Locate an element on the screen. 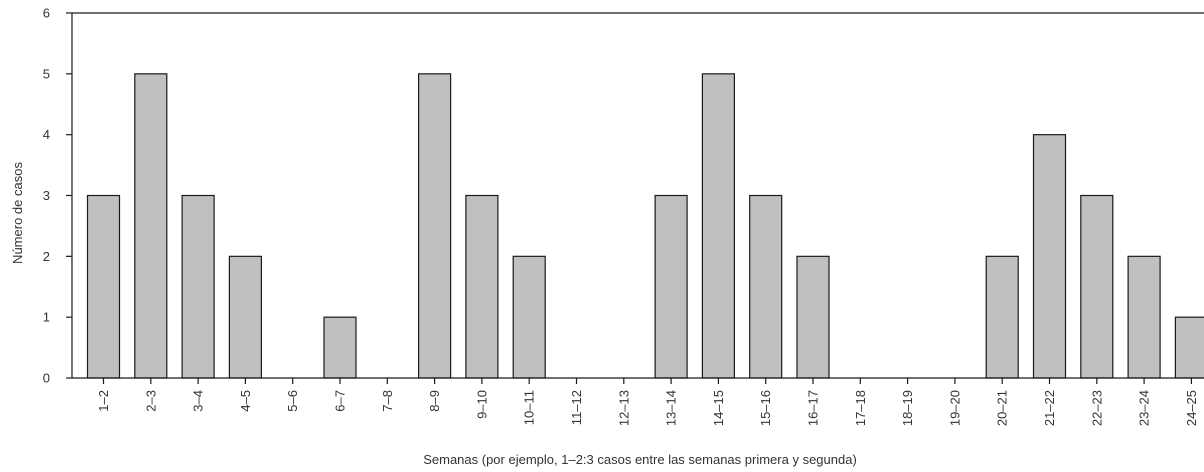 This screenshot has height=472, width=1204. bar-13–14 is located at coordinates (671, 286).